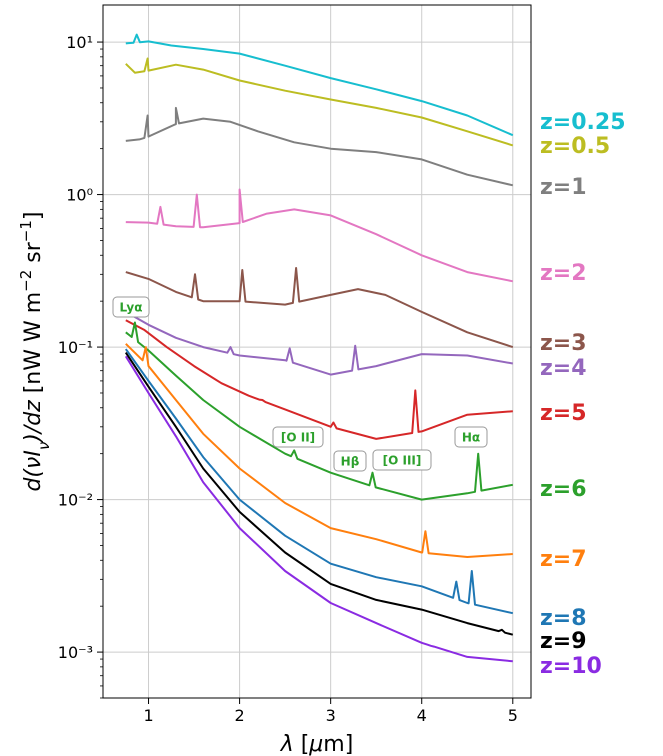  Describe the element at coordinates (75, 347) in the screenshot. I see `y-tick-label: 10⁻¹` at that location.